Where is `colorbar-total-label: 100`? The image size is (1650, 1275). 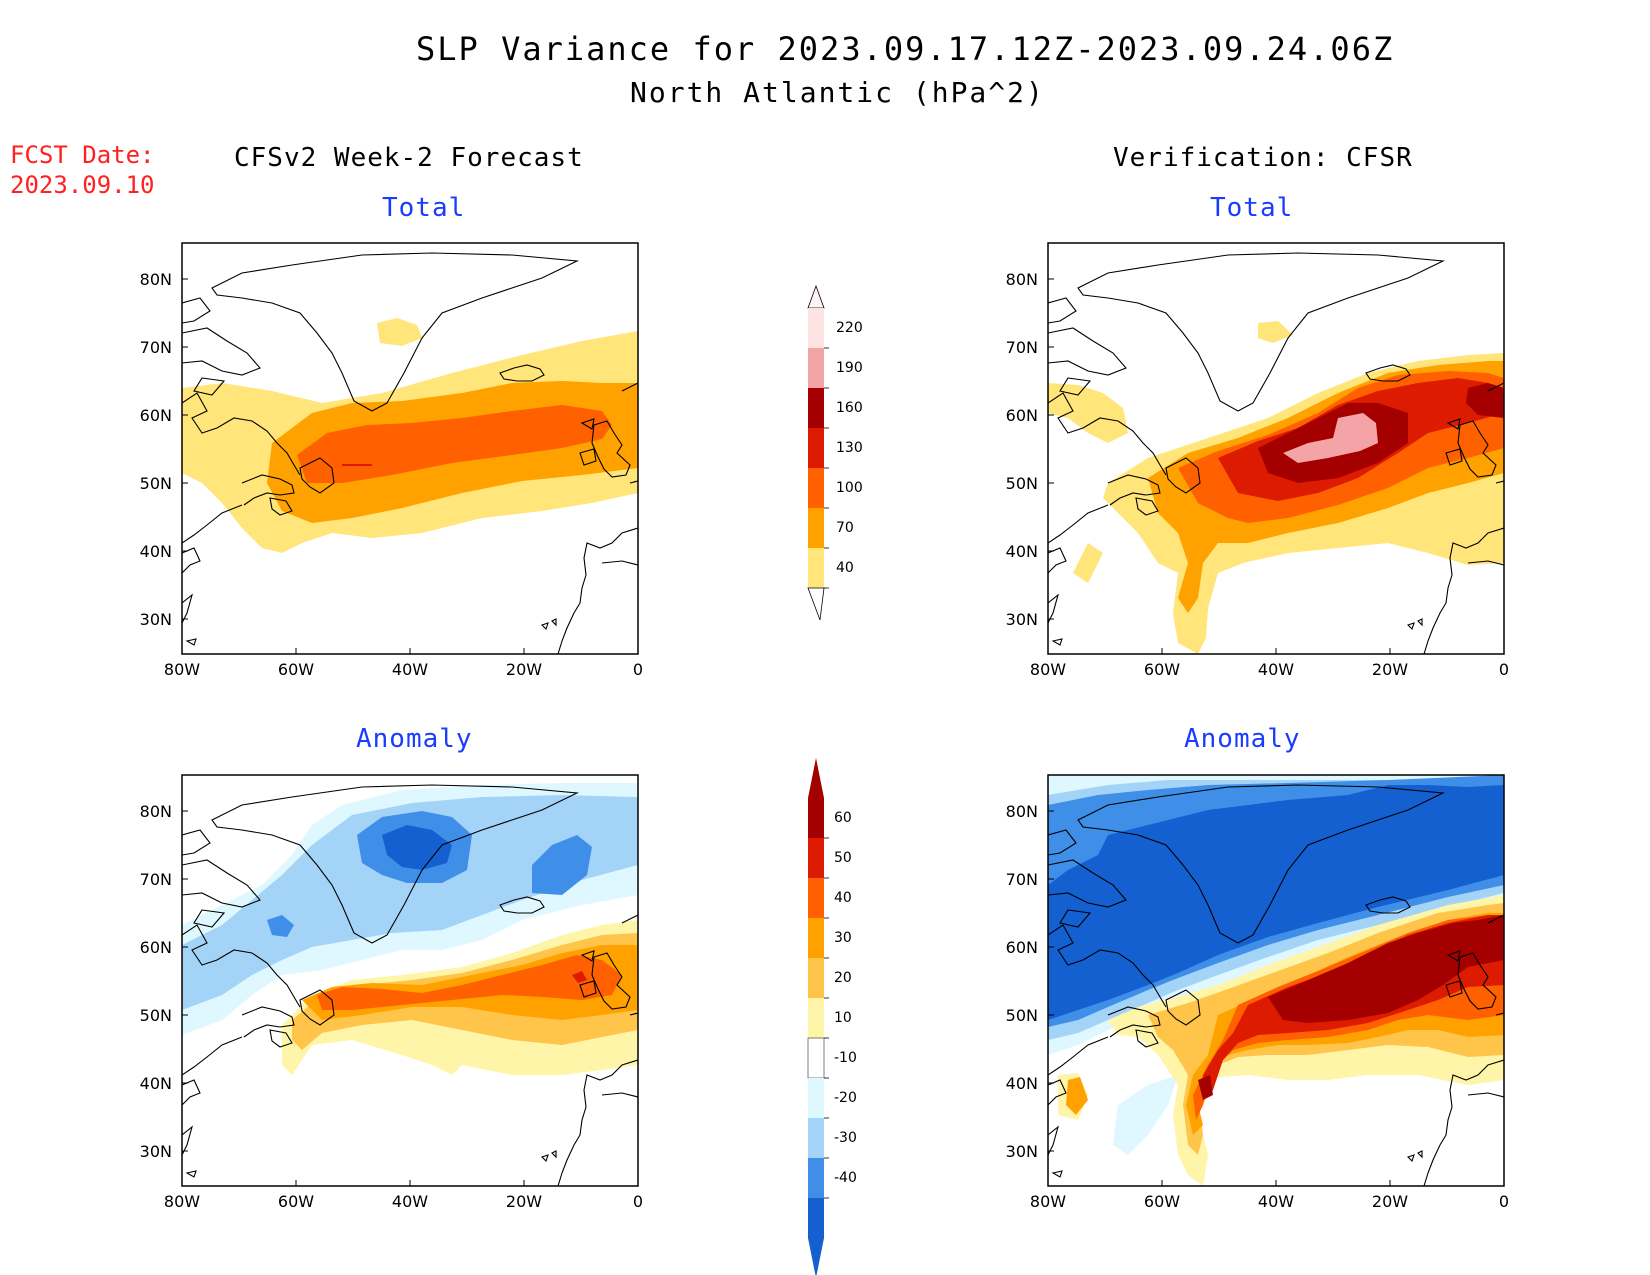 colorbar-total-label: 100 is located at coordinates (849, 488).